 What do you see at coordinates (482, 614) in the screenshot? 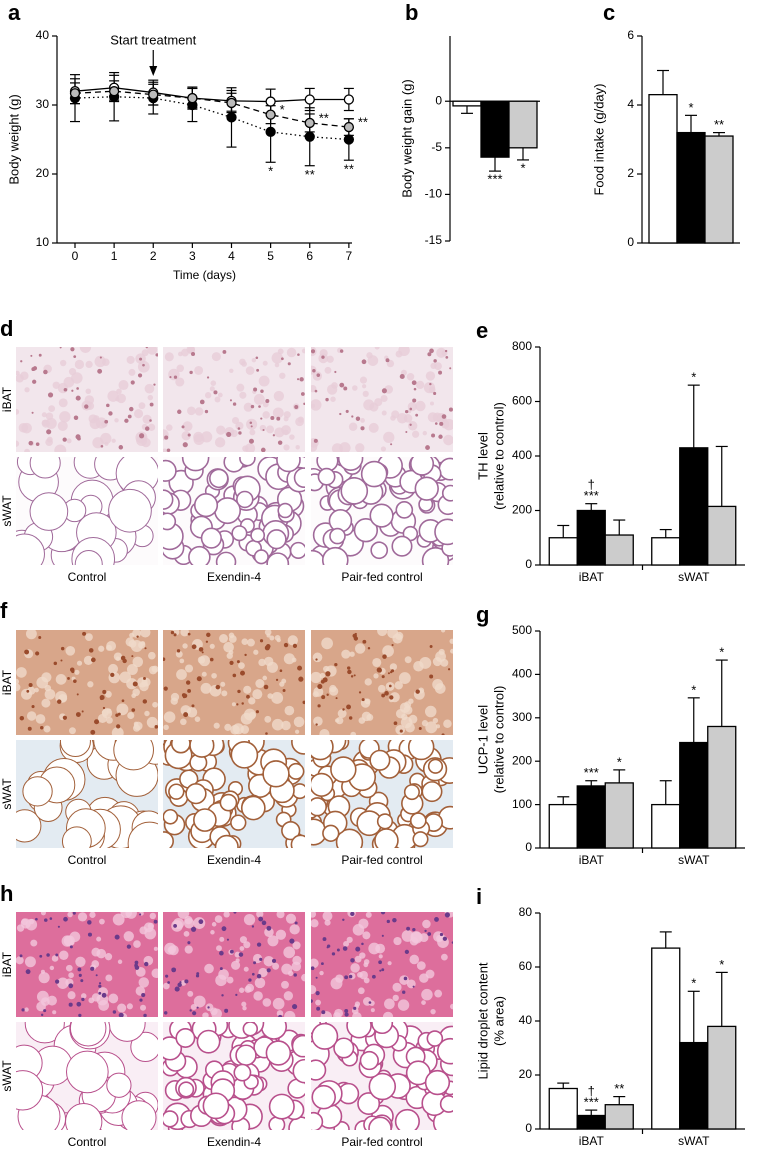
I see `panel-letter: g` at bounding box center [482, 614].